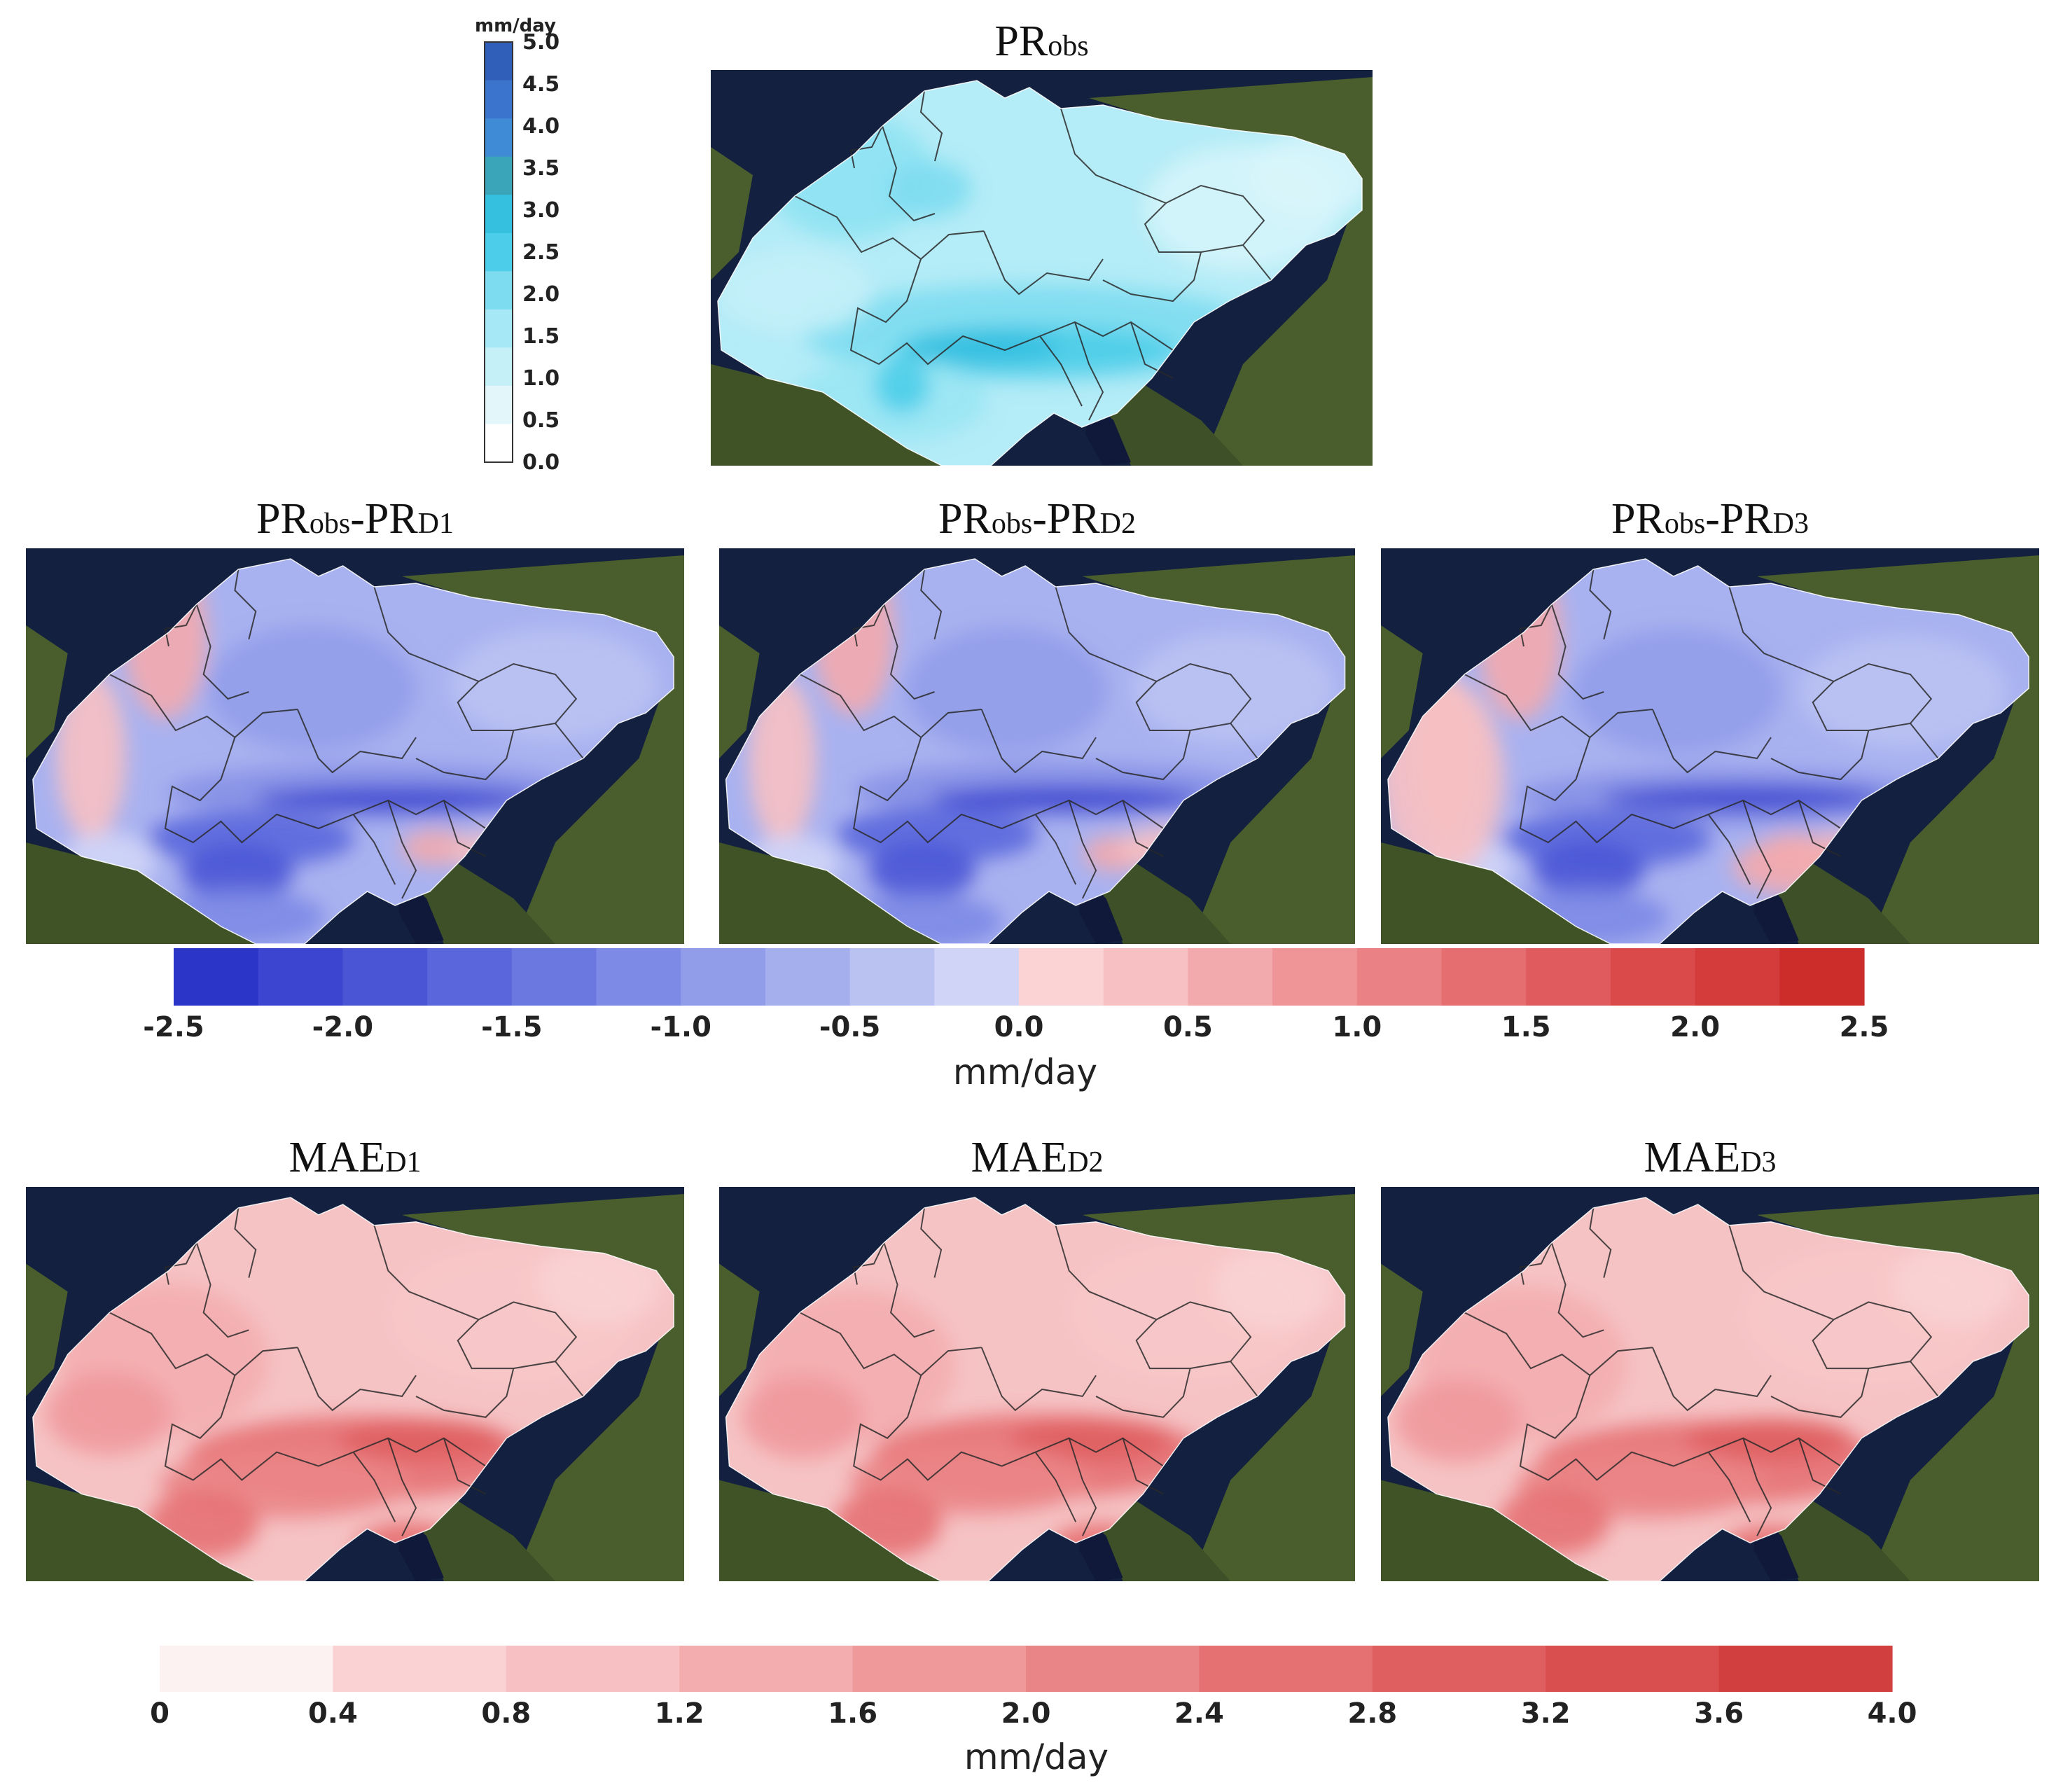  I want to click on mae-colorbar-tick: 2.8, so click(1372, 1713).